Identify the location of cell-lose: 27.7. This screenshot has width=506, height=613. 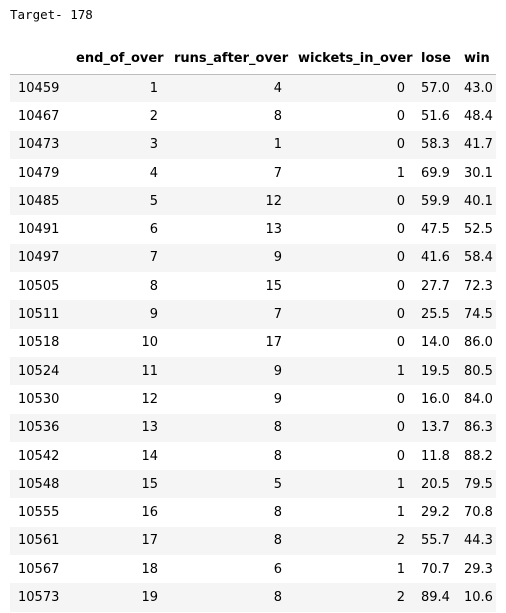
(435, 286).